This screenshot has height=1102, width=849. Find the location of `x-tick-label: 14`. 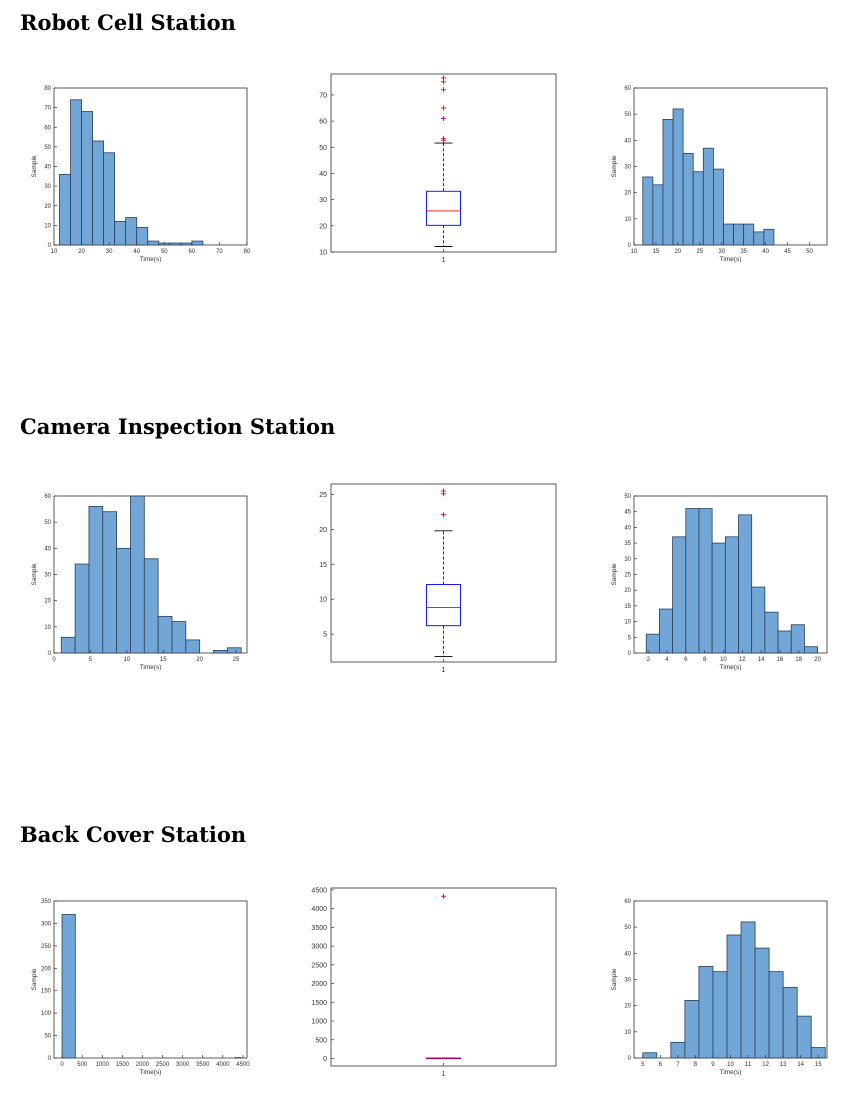

x-tick-label: 14 is located at coordinates (800, 1065).